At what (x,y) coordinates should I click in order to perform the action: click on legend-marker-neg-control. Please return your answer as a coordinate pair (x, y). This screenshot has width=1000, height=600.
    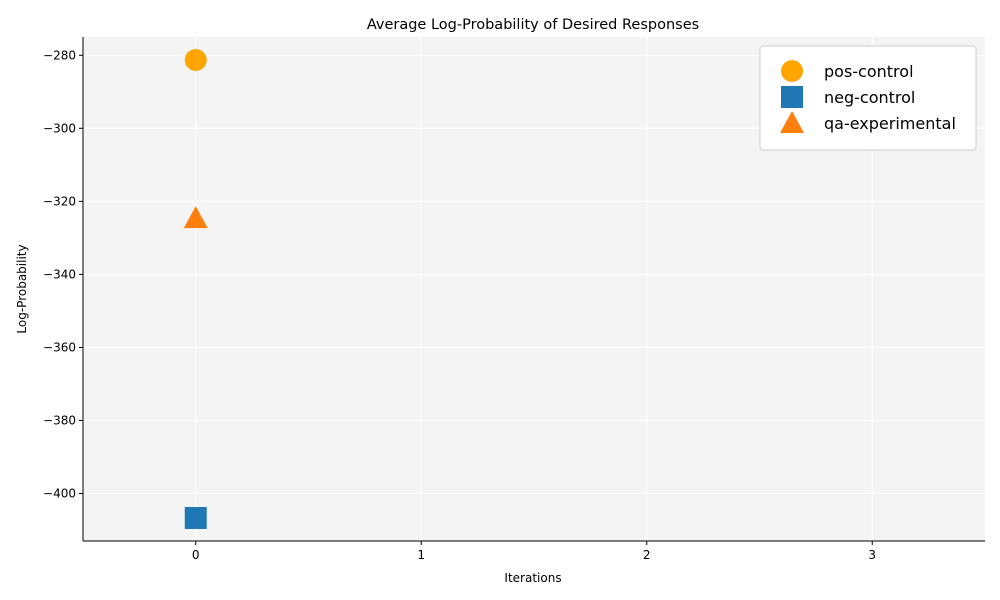
    Looking at the image, I should click on (792, 97).